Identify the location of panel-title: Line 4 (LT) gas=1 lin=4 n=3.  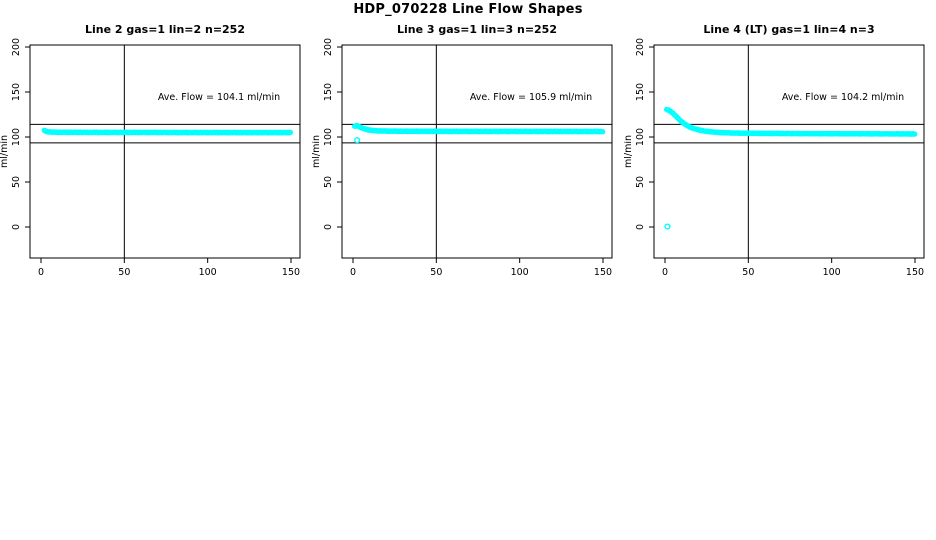
(788, 29).